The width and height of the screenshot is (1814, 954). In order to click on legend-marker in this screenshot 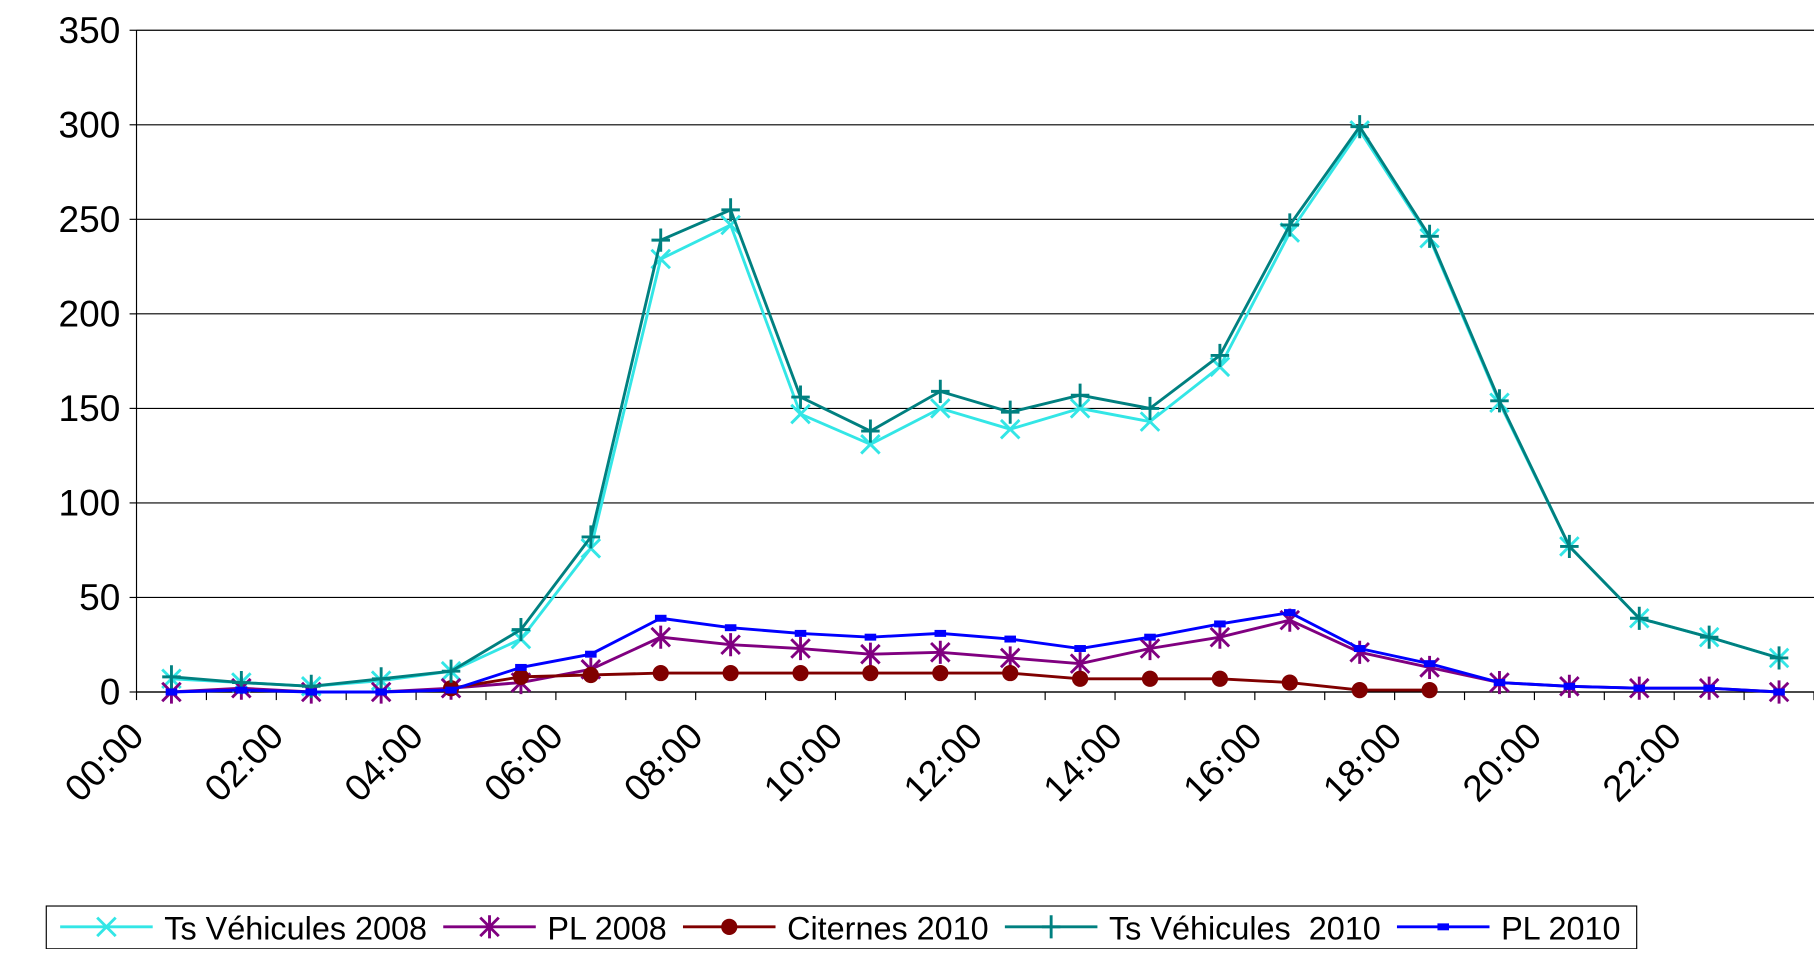, I will do `click(1051, 927)`.